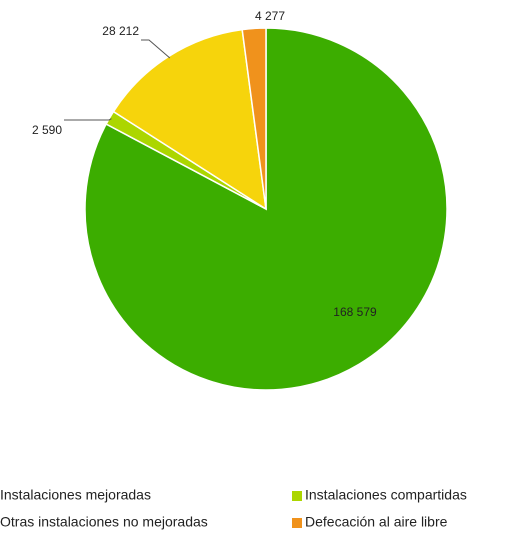  I want to click on legend-label: Instalaciones compartidas, so click(386, 495).